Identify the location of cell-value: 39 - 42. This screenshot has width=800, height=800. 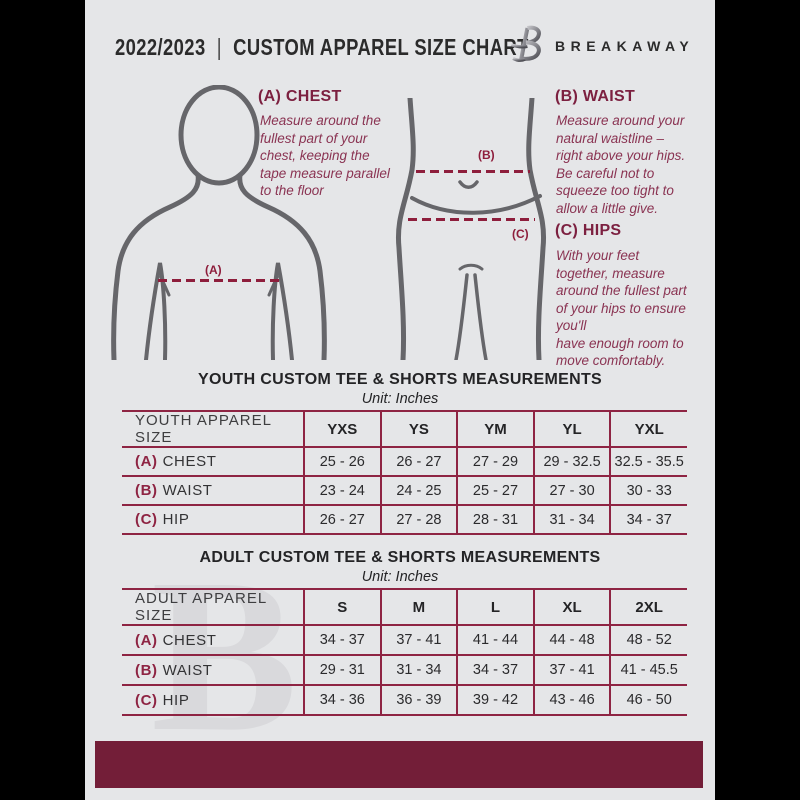
(495, 700).